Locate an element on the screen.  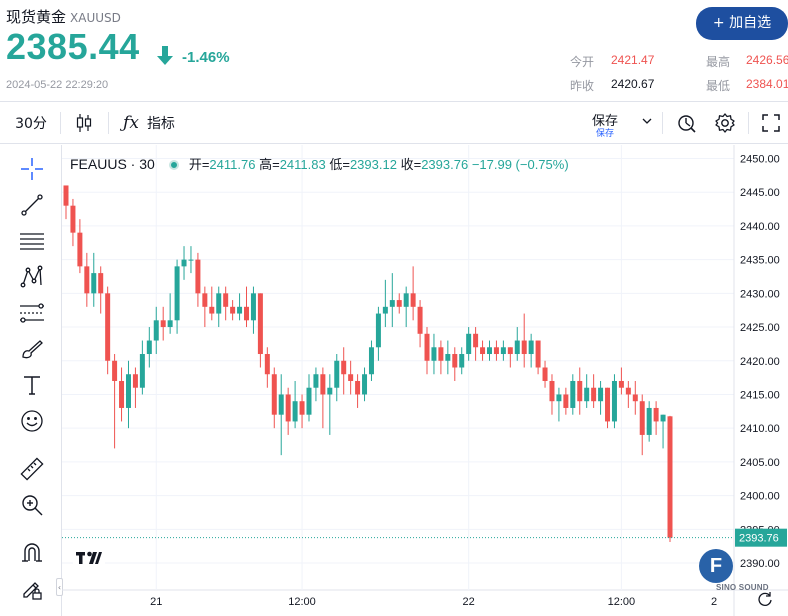
legend-close-value: 2393.76 is located at coordinates (445, 164).